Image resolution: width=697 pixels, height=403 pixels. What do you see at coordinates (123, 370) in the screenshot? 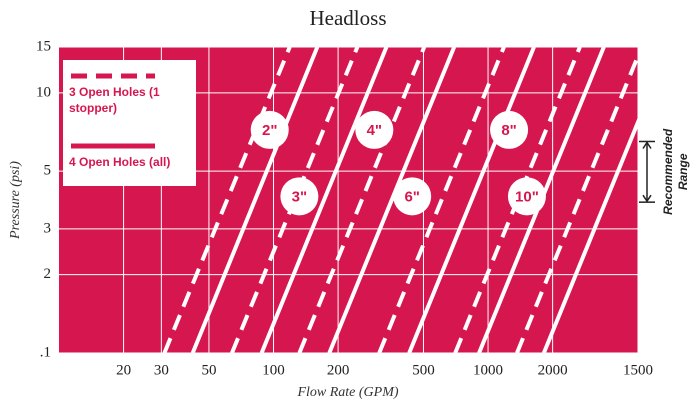
I see `x-tick-label: 20` at bounding box center [123, 370].